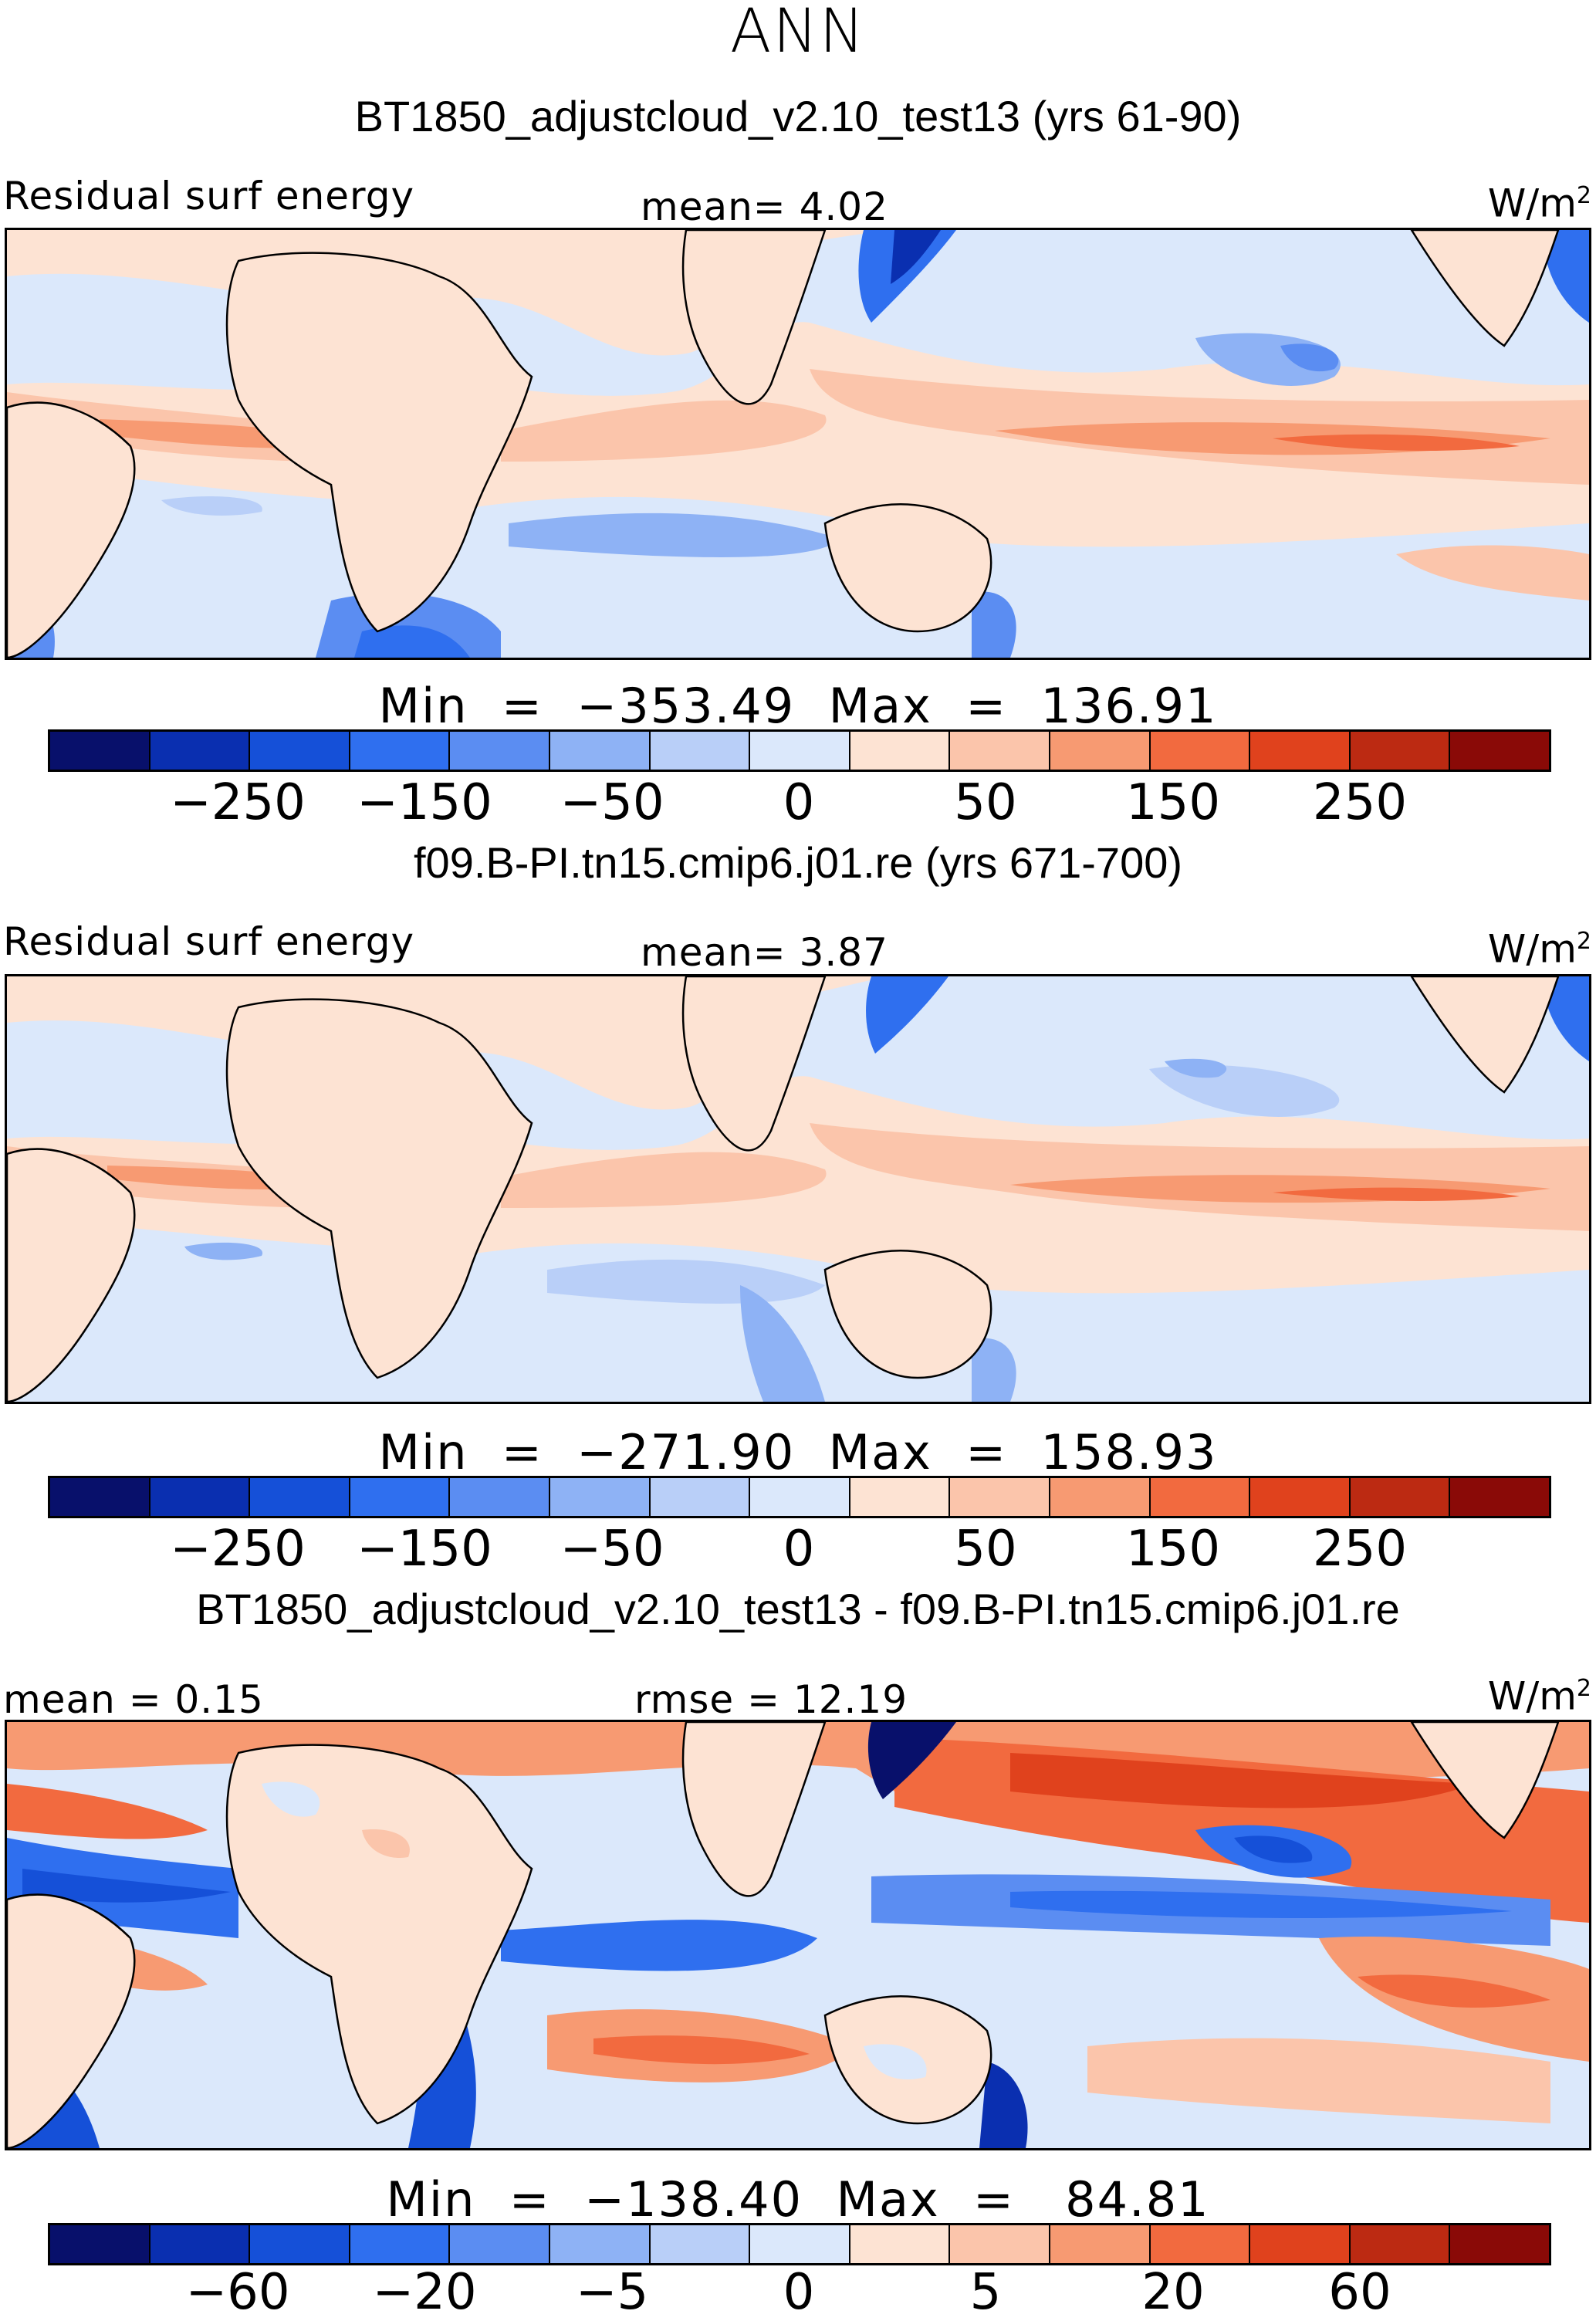 The image size is (1596, 2321). What do you see at coordinates (209, 941) in the screenshot?
I see `panel-2-variable-label: Residual surf energy` at bounding box center [209, 941].